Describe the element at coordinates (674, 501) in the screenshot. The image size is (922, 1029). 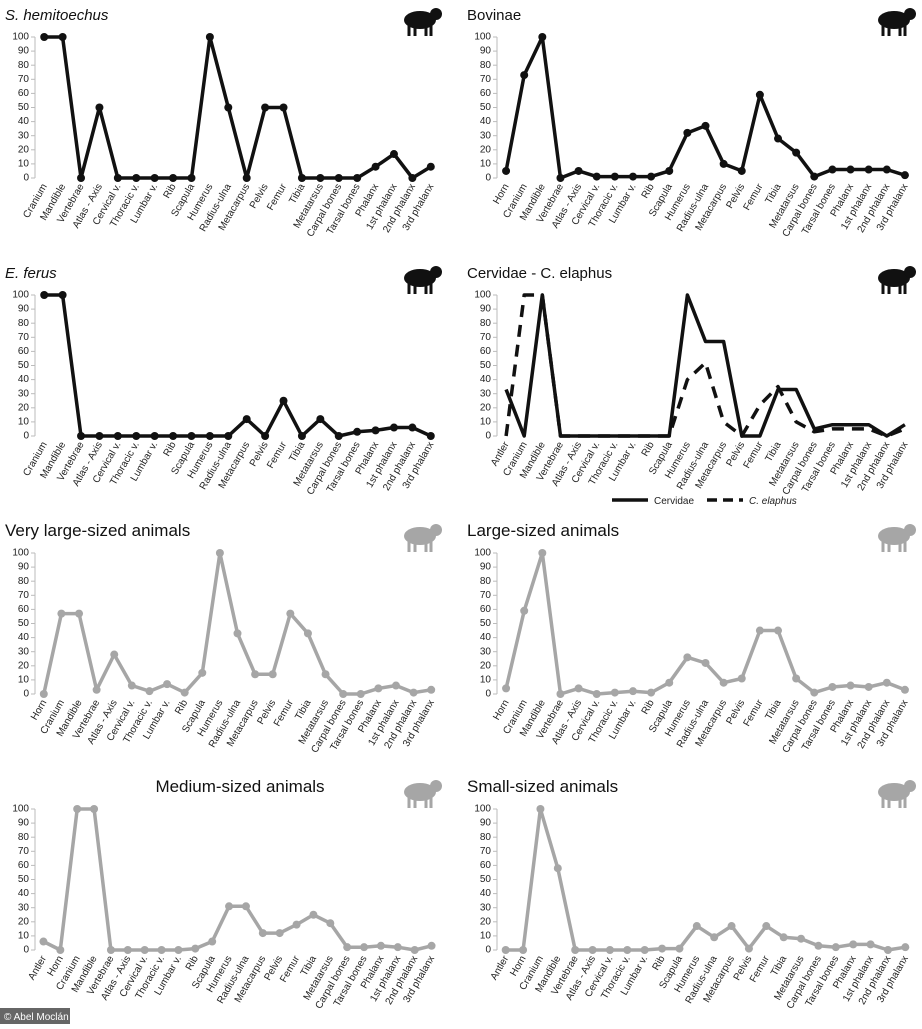
I see `legend-label: Cervidae` at that location.